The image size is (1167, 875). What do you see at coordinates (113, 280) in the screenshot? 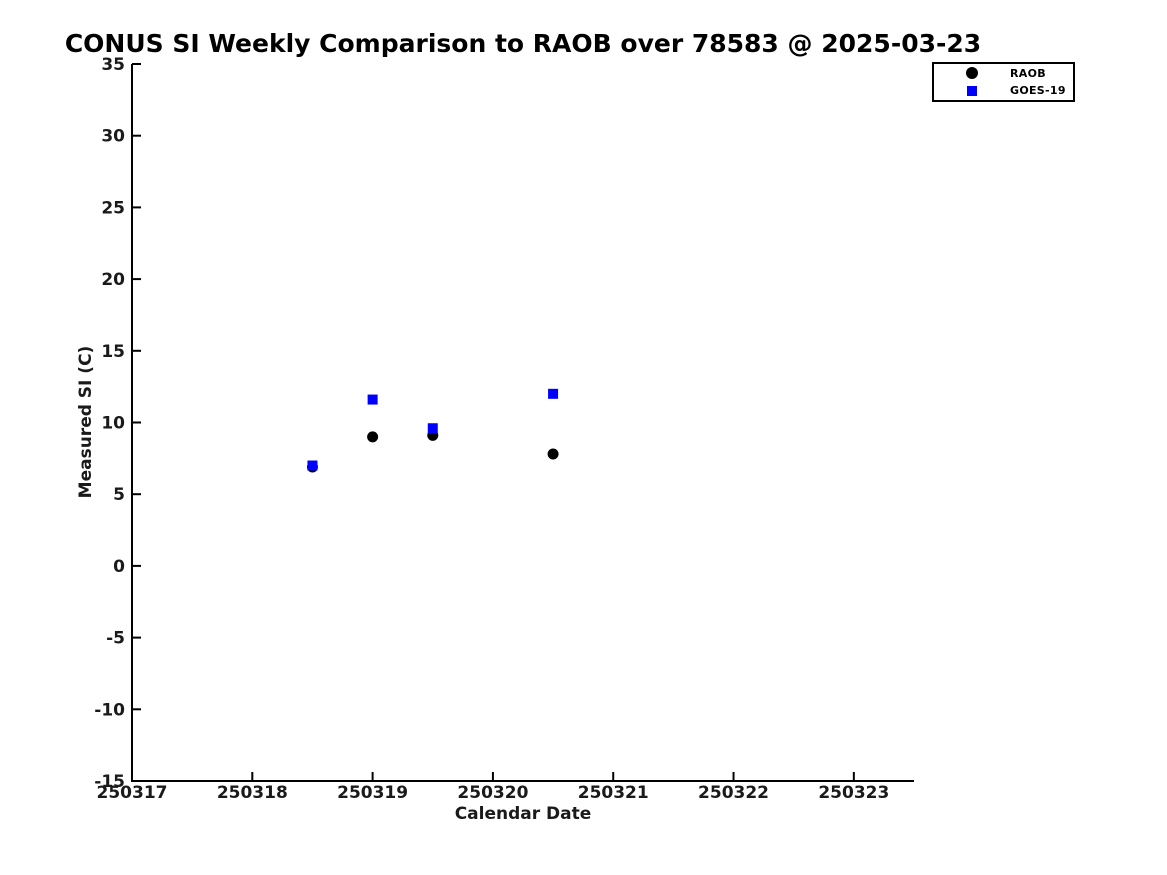
I see `svg-text: 20` at bounding box center [113, 280].